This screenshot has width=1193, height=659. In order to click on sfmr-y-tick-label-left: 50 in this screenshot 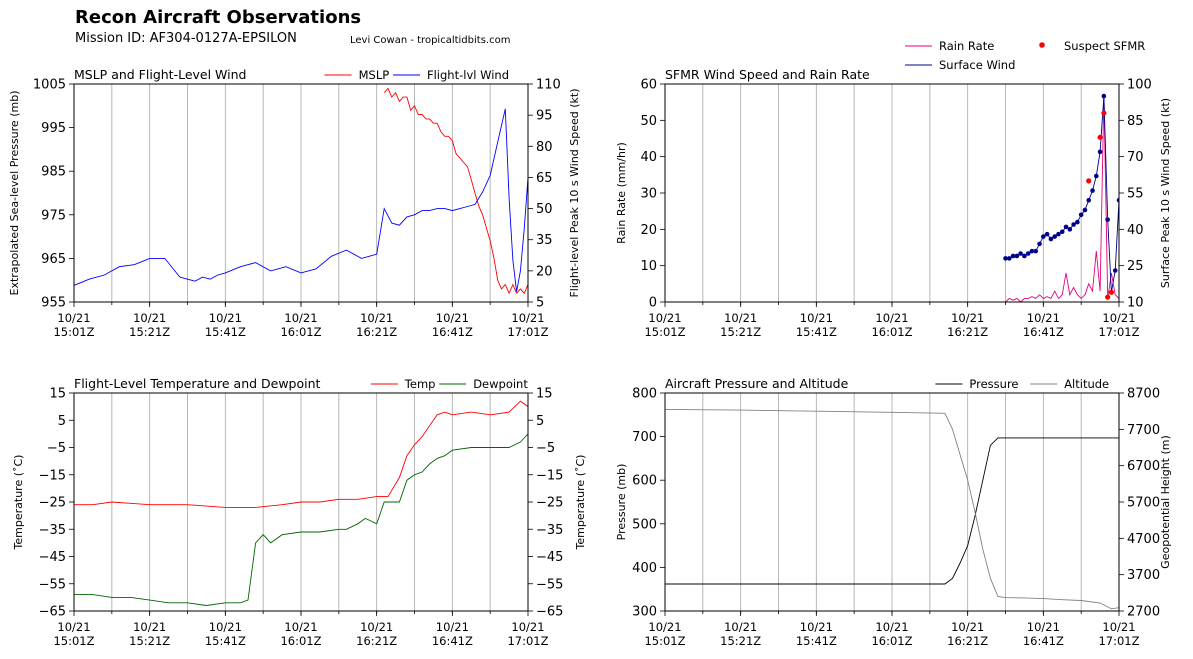, I will do `click(648, 121)`.